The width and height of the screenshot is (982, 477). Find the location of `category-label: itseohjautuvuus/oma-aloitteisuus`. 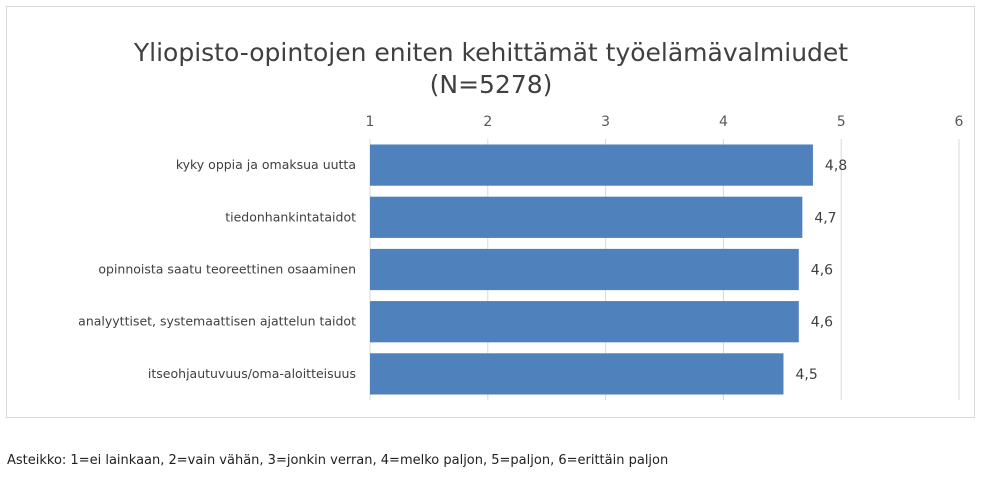

category-label: itseohjautuvuus/oma-aloitteisuus is located at coordinates (252, 373).